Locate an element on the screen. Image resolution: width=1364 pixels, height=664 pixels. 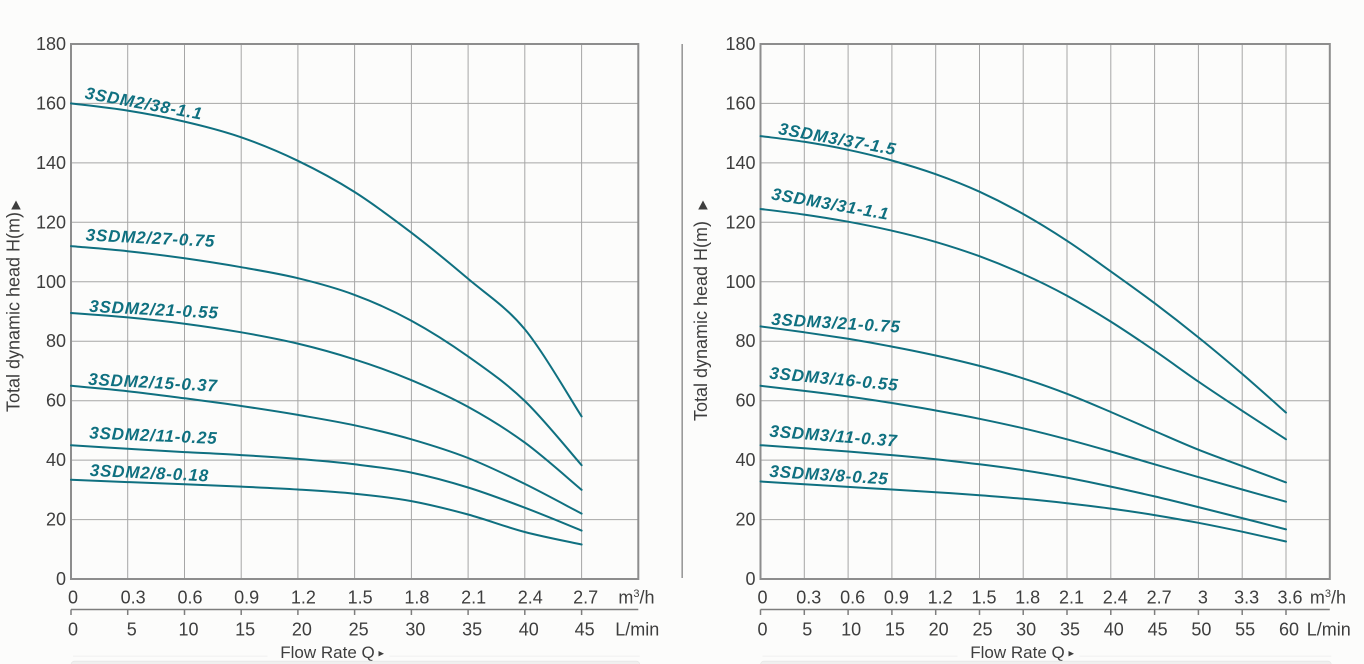
svg-text: 55 is located at coordinates (1245, 630).